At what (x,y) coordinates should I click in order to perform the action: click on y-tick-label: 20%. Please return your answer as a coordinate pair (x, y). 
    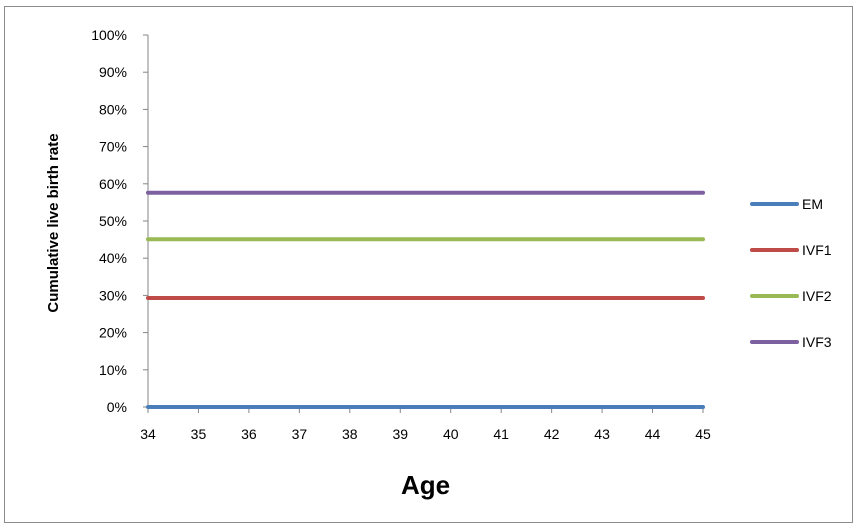
    Looking at the image, I should click on (113, 333).